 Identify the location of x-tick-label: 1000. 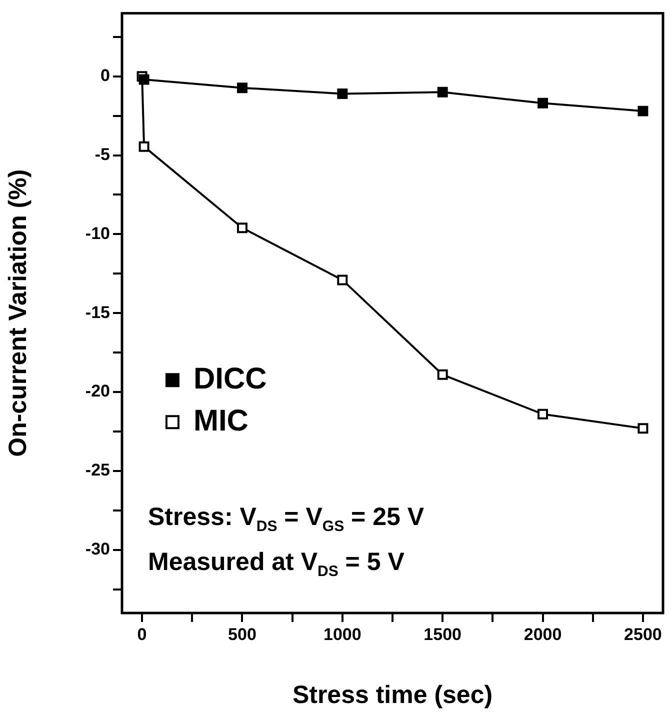
(342, 634).